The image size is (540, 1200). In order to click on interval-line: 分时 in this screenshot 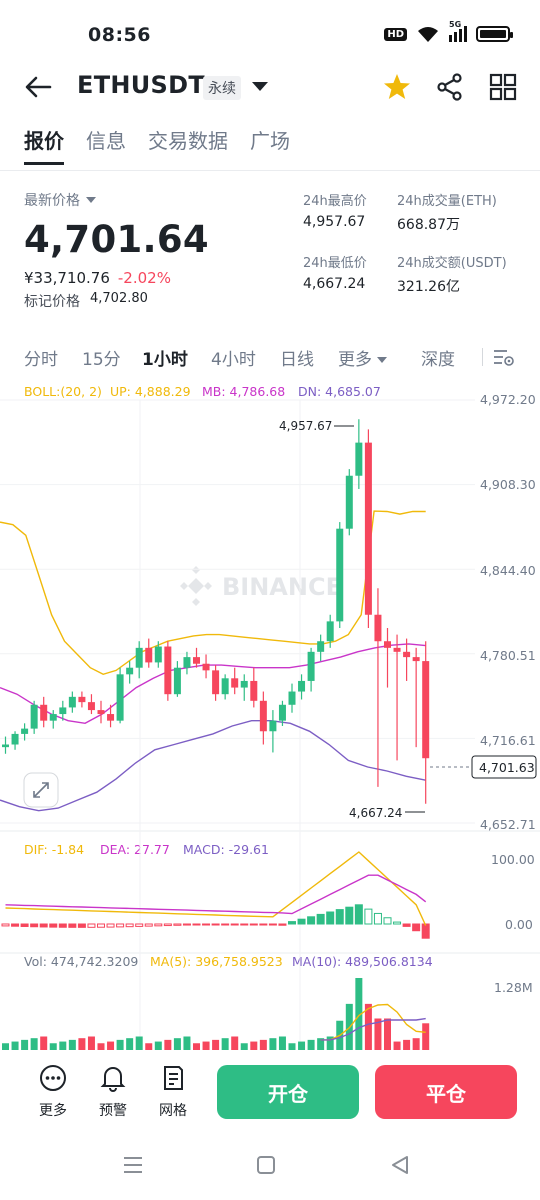, I will do `click(41, 360)`.